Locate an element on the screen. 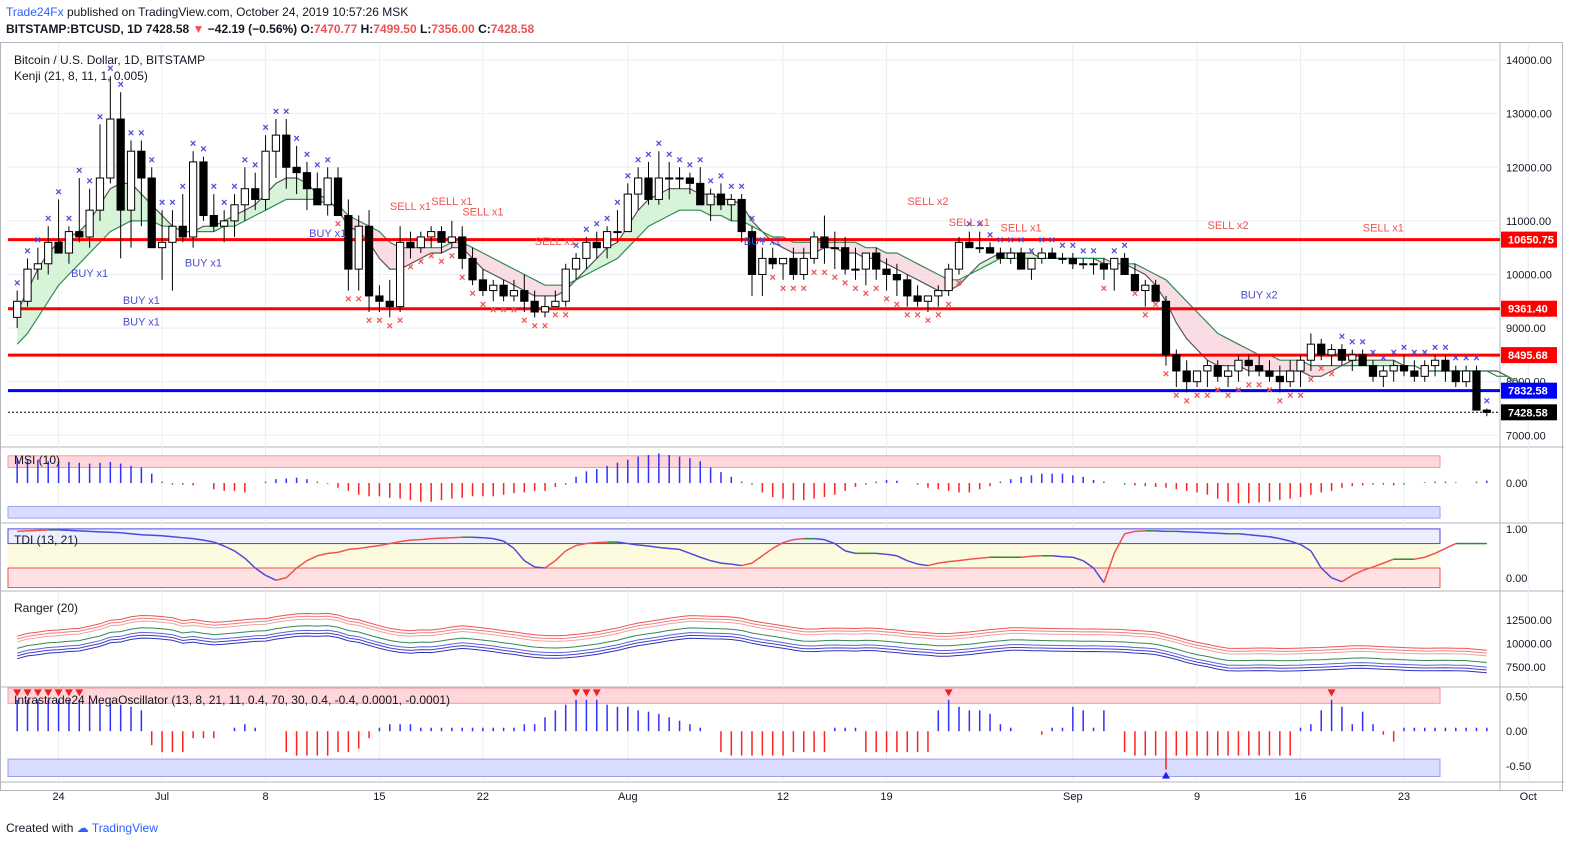 This screenshot has width=1572, height=849. y-tick-label: 14000.00 is located at coordinates (1529, 61).